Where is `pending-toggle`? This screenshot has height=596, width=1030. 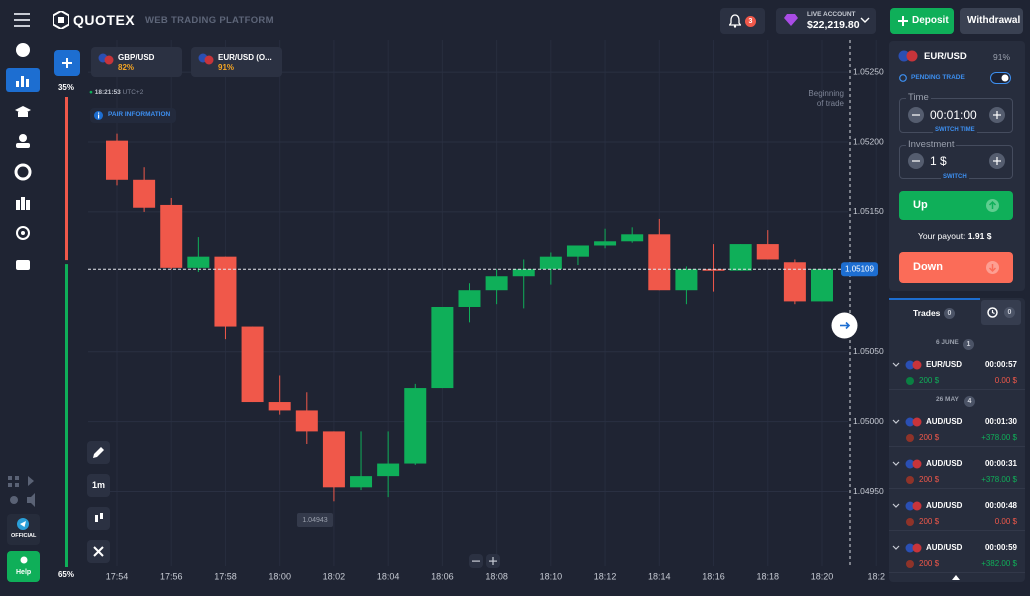
pending-toggle is located at coordinates (1000, 78).